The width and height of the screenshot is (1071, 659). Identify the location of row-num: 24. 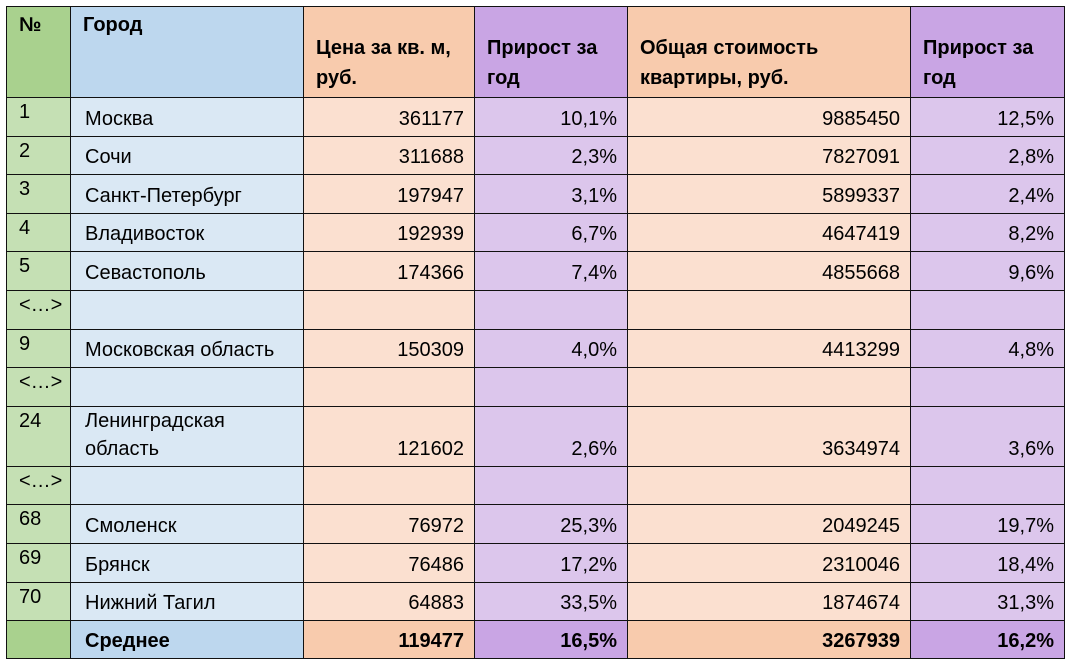
(38, 436).